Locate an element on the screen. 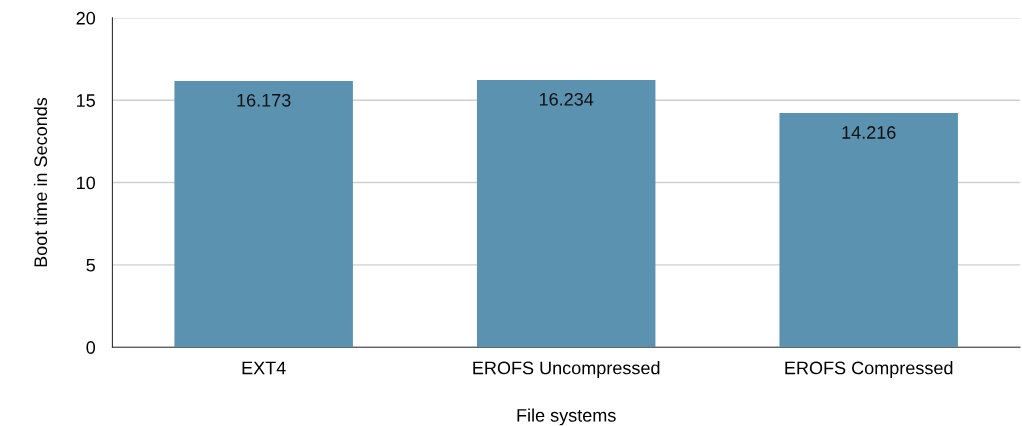 This screenshot has width=1022, height=426. x-tick-label: EROFS Uncompressed is located at coordinates (566, 369).